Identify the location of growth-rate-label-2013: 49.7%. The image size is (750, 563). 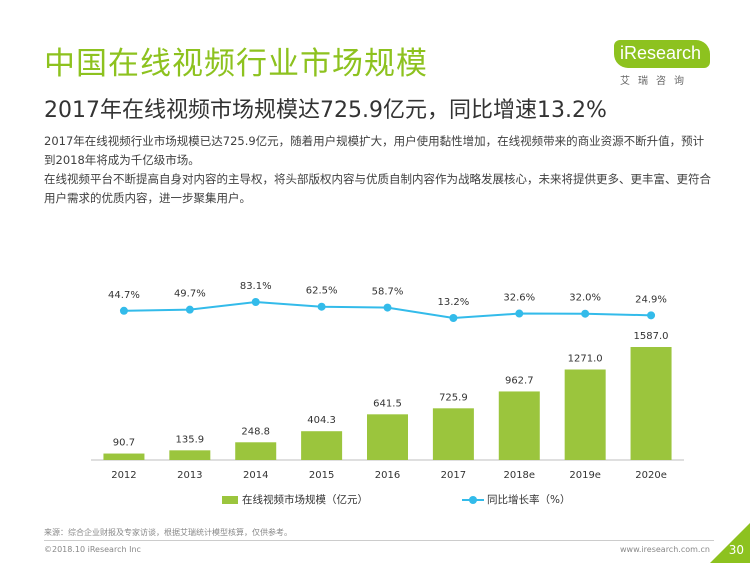
(190, 294).